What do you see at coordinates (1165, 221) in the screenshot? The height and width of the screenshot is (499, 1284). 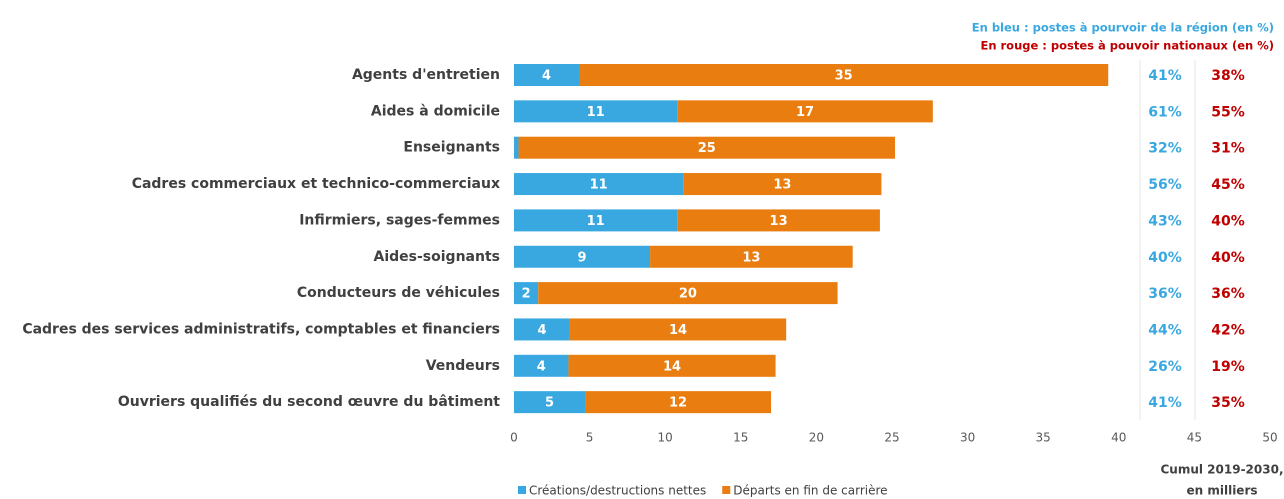 I see `share-label: 43%` at bounding box center [1165, 221].